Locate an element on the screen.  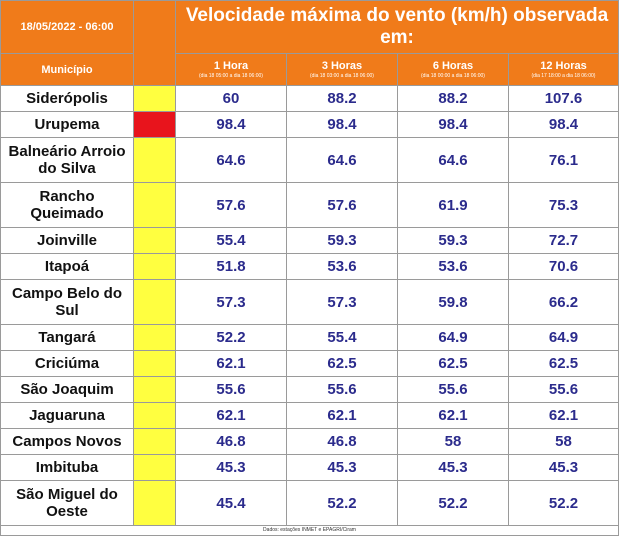
municipality-name: Imbituba is located at coordinates (67, 467).